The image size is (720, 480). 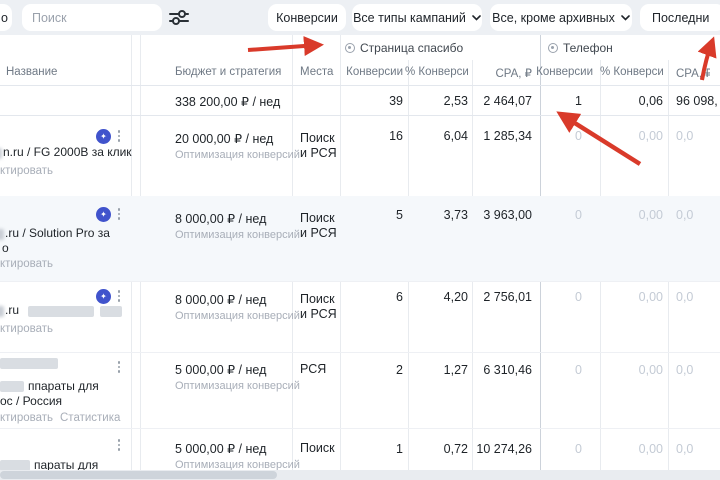 What do you see at coordinates (650, 101) in the screenshot?
I see `summary-conv-rate-2: 0,06` at bounding box center [650, 101].